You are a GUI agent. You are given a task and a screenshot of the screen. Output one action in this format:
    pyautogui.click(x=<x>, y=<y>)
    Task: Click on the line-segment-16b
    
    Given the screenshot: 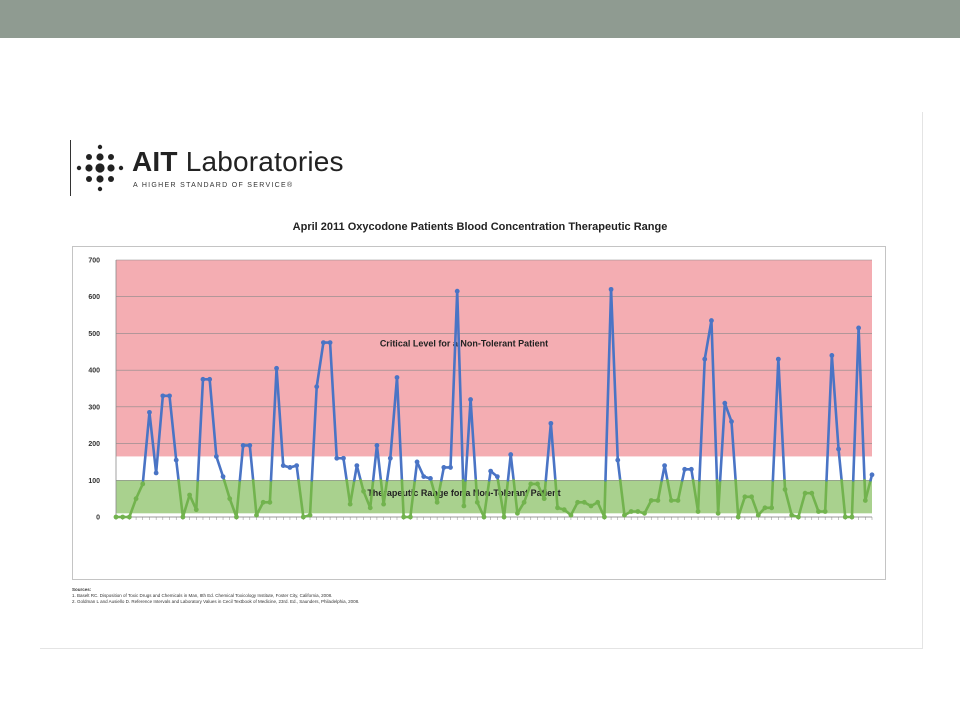 What is the action you would take?
    pyautogui.click(x=227, y=489)
    